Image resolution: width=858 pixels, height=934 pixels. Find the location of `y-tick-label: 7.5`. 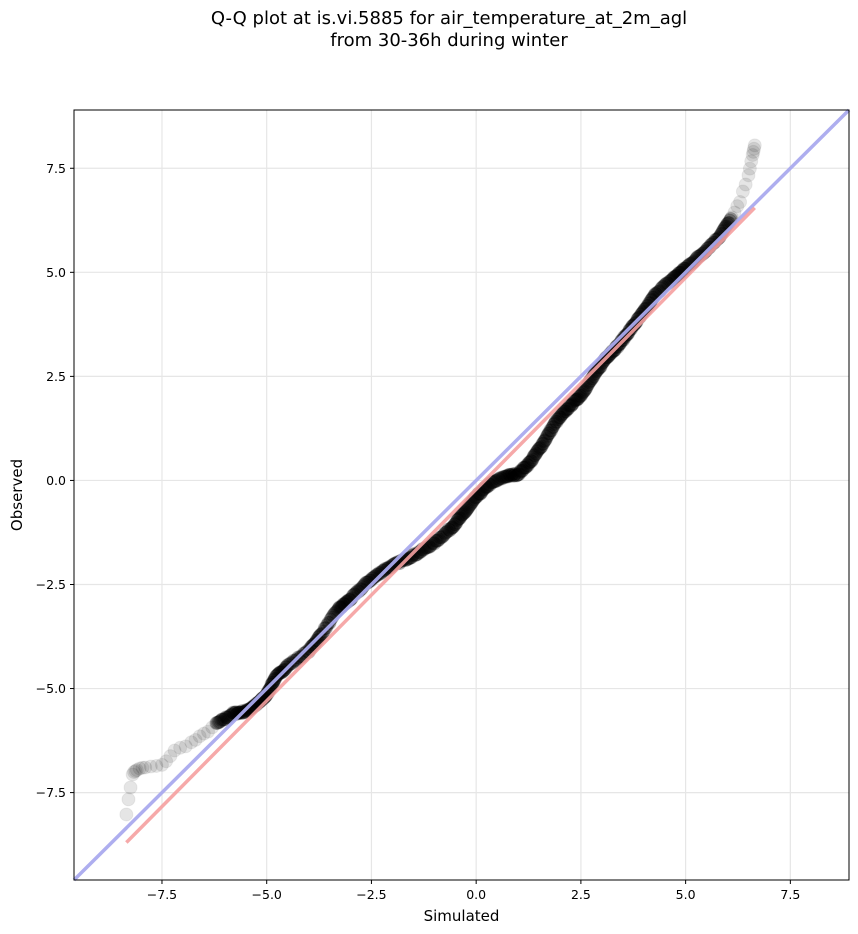

y-tick-label: 7.5 is located at coordinates (56, 168).